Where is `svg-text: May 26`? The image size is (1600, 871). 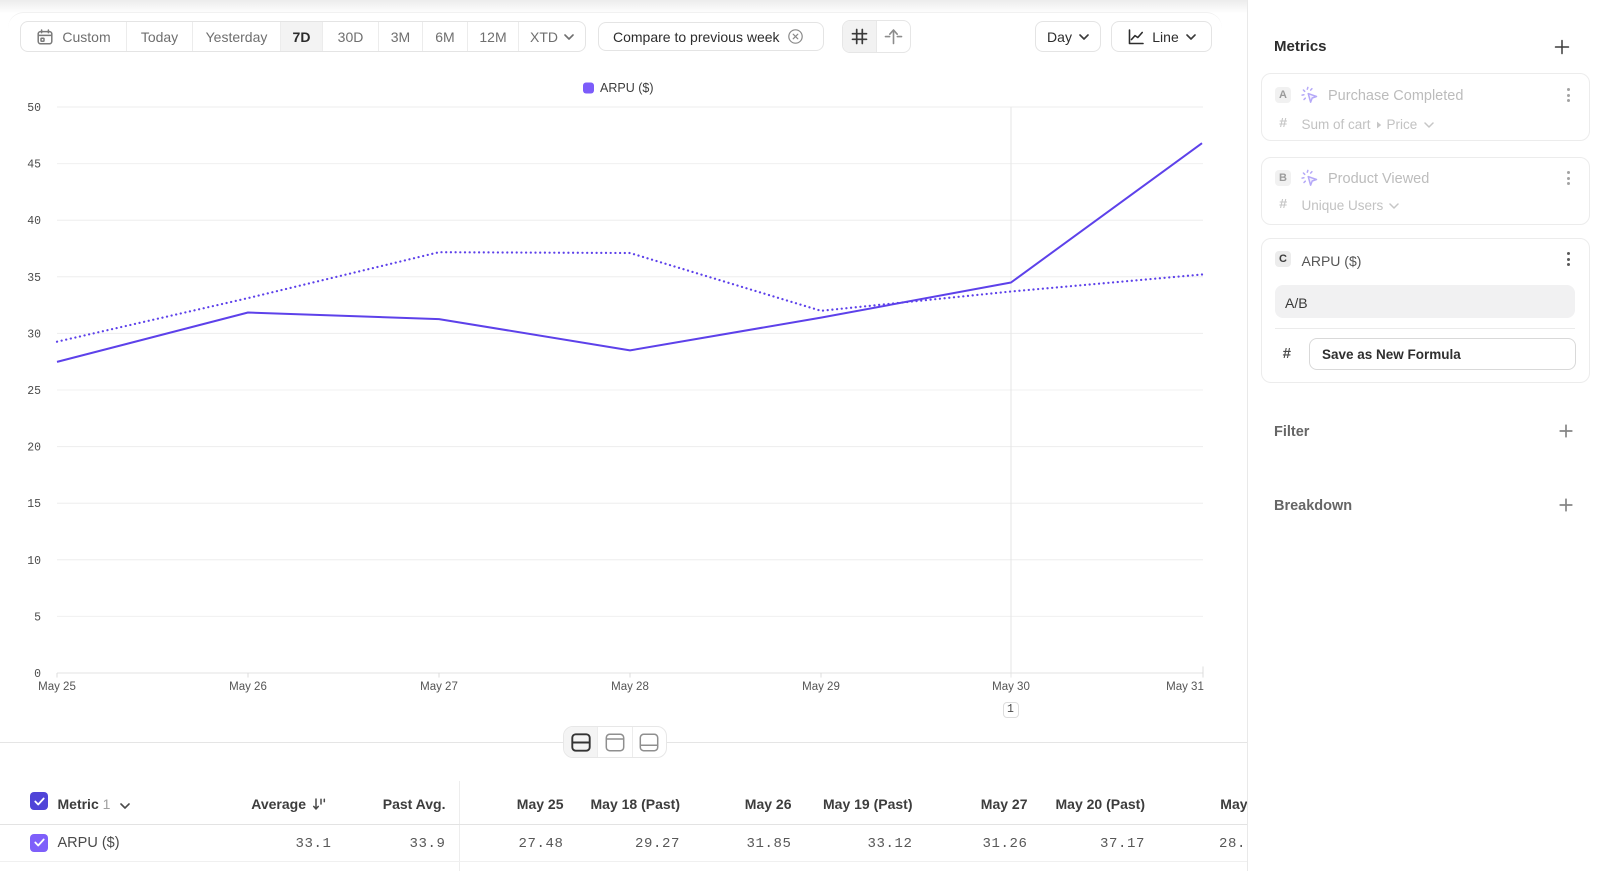
svg-text: May 26 is located at coordinates (248, 687).